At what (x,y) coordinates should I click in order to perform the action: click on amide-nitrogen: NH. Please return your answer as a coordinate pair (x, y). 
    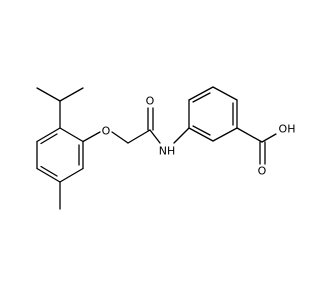
    Looking at the image, I should click on (167, 151).